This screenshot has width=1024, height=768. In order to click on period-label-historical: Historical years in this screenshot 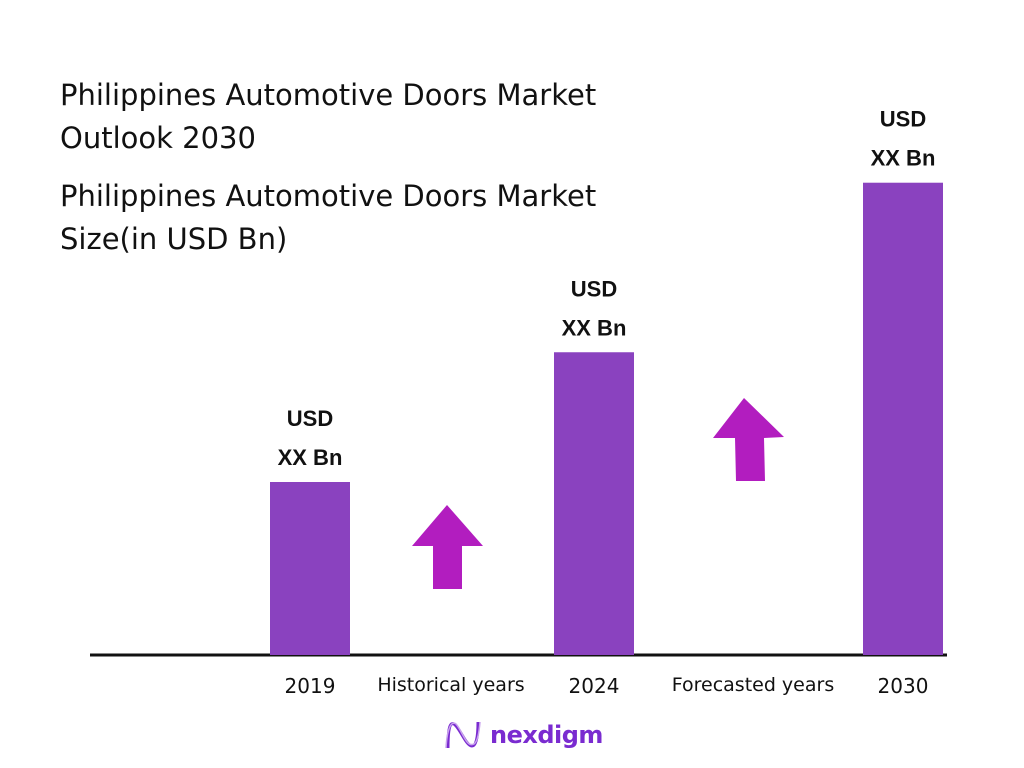, I will do `click(450, 685)`.